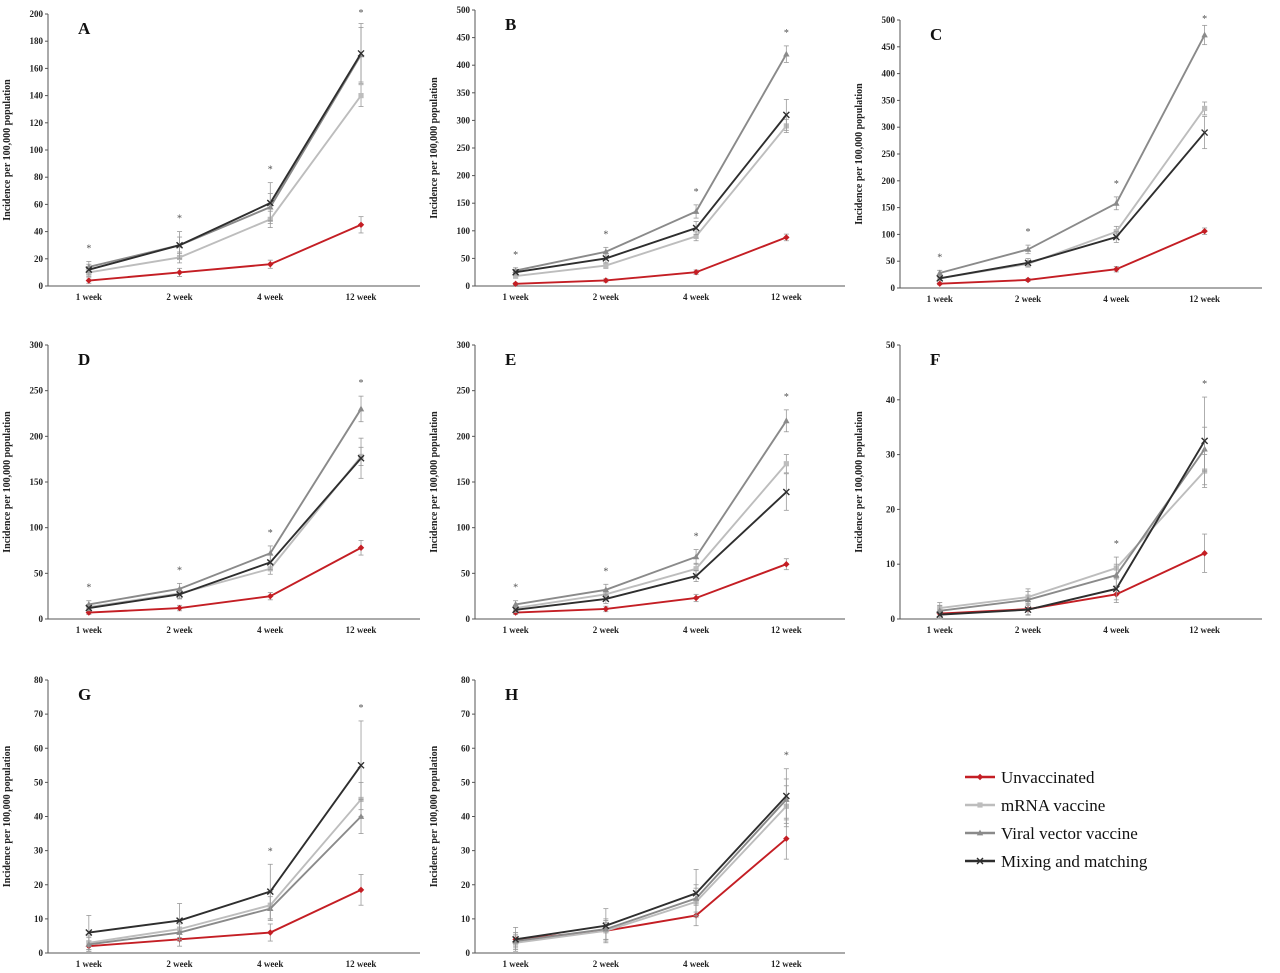 The width and height of the screenshot is (1280, 973). Describe the element at coordinates (889, 154) in the screenshot. I see `y-tick-label: 250` at that location.